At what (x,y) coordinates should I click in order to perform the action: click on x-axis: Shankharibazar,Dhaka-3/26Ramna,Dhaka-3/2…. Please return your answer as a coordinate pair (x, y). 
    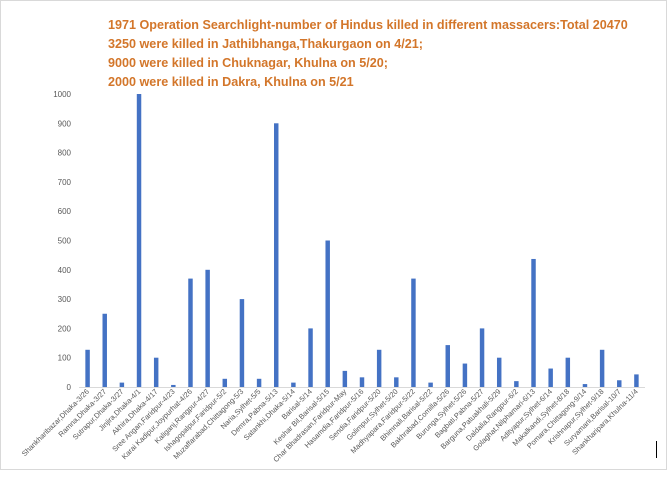
    Looking at the image, I should click on (330, 425).